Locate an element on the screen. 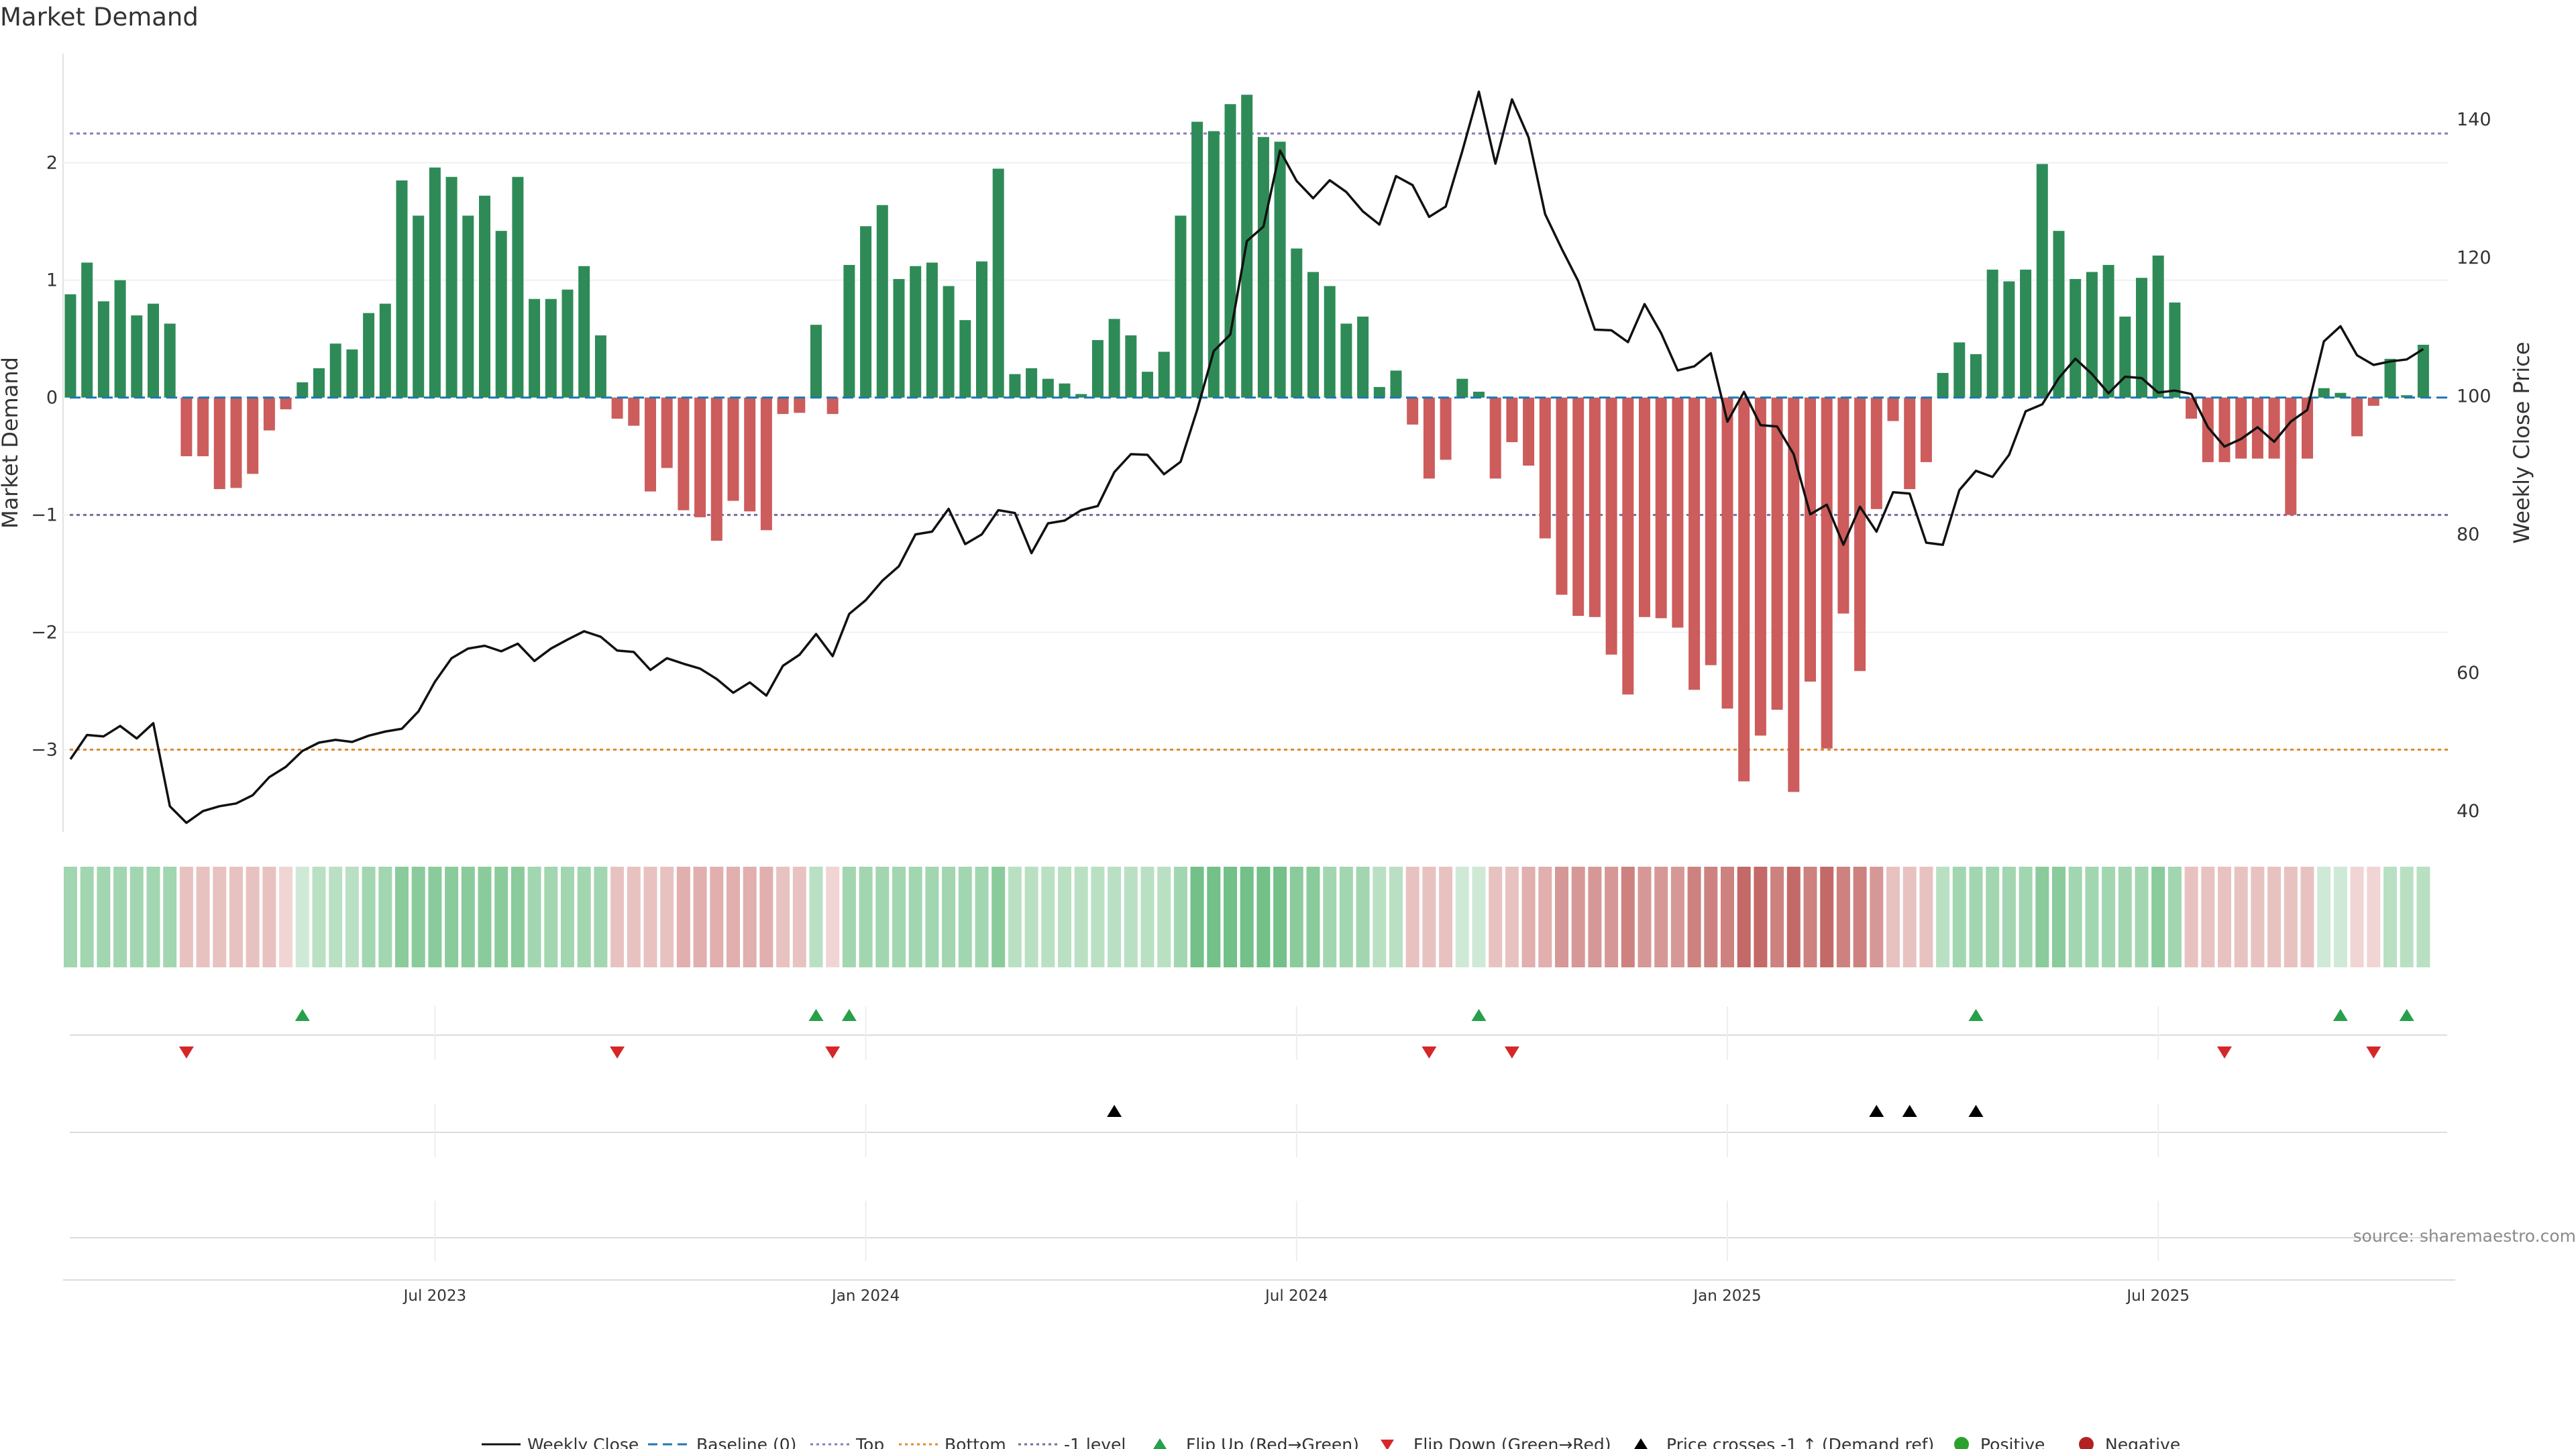 The height and width of the screenshot is (1449, 2576). legend-item-flip-up: Flip Up (Red→Green) is located at coordinates (1256, 1442).